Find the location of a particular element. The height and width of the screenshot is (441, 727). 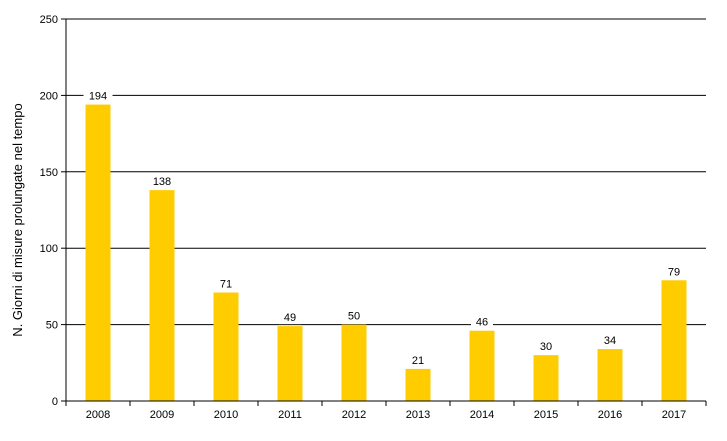

data-label-bg-2017 is located at coordinates (674, 271).